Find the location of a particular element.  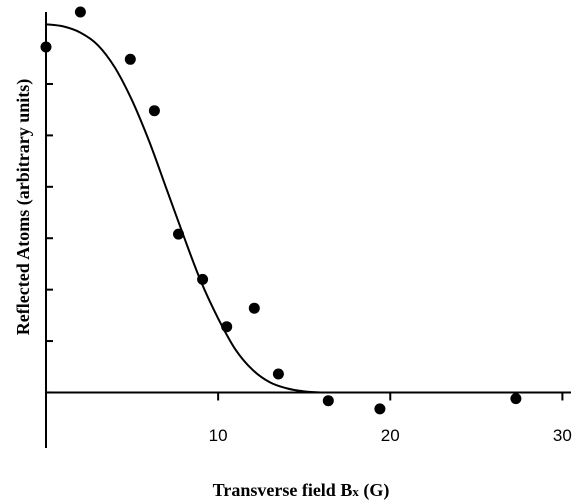

x-tick-label-20: 20 is located at coordinates (390, 435).